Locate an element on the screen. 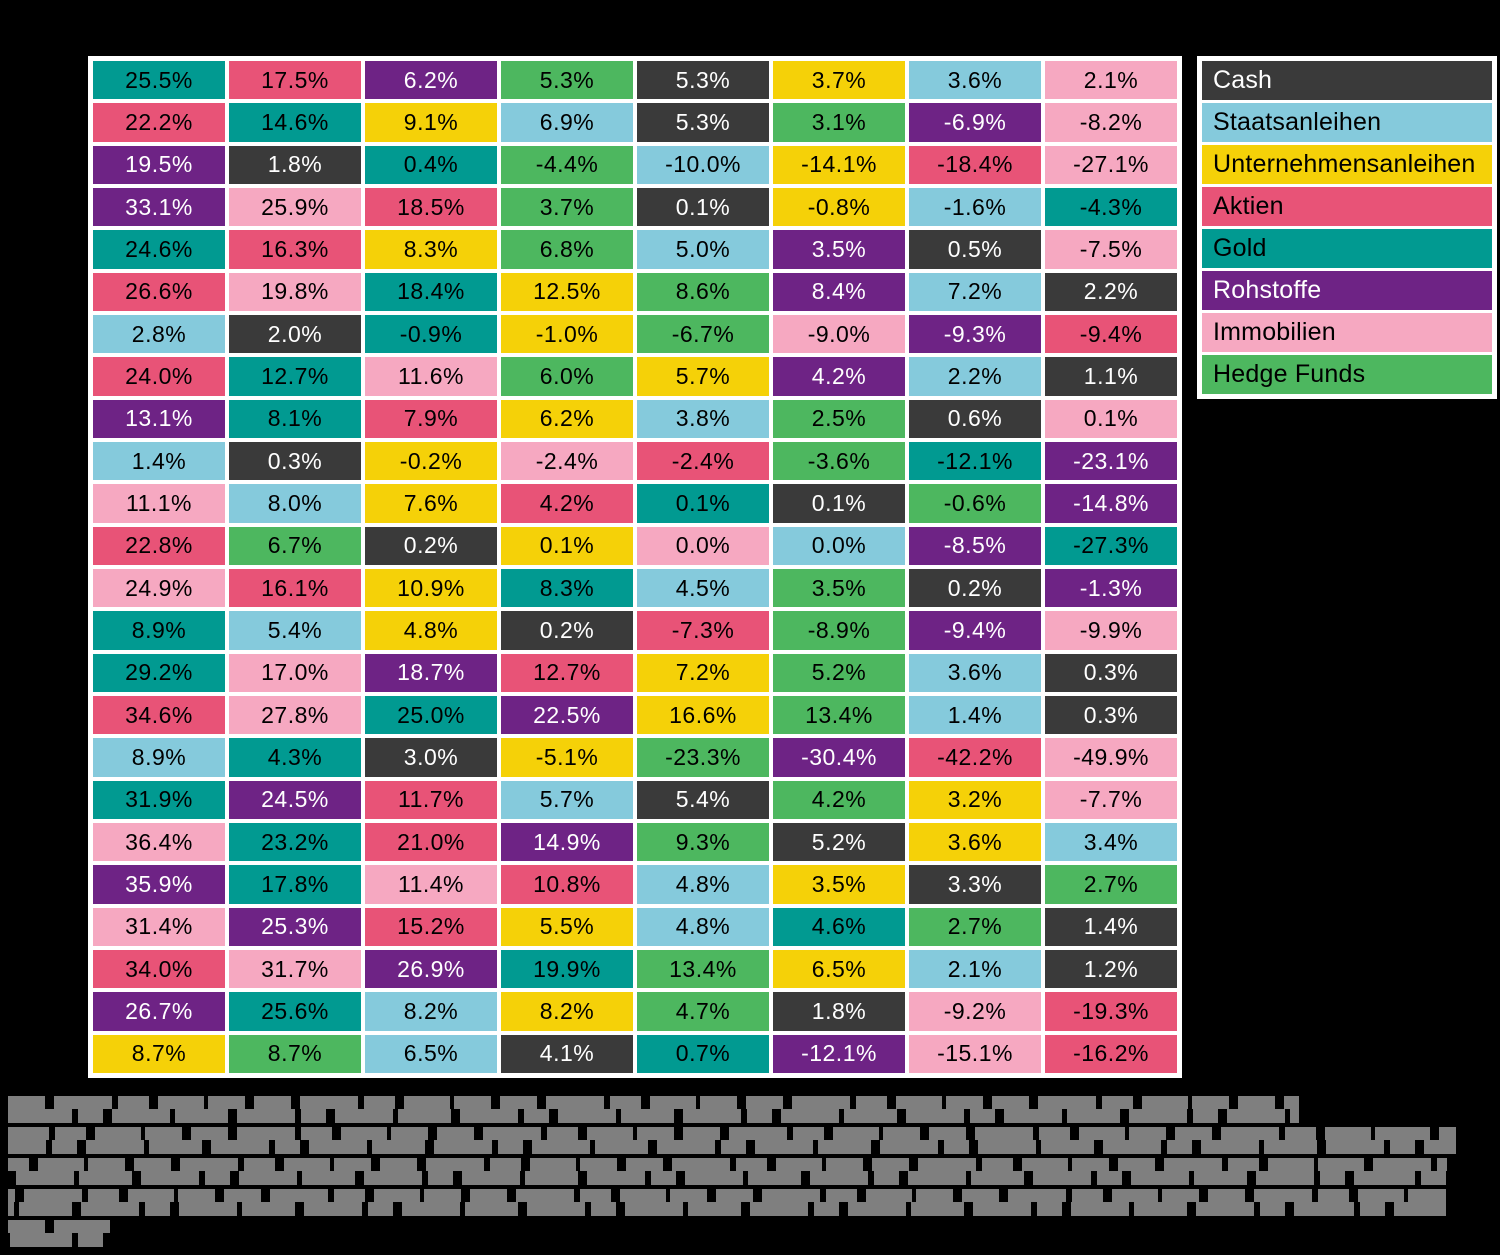  return-cell-hedge_funds: 6.0% is located at coordinates (567, 376).